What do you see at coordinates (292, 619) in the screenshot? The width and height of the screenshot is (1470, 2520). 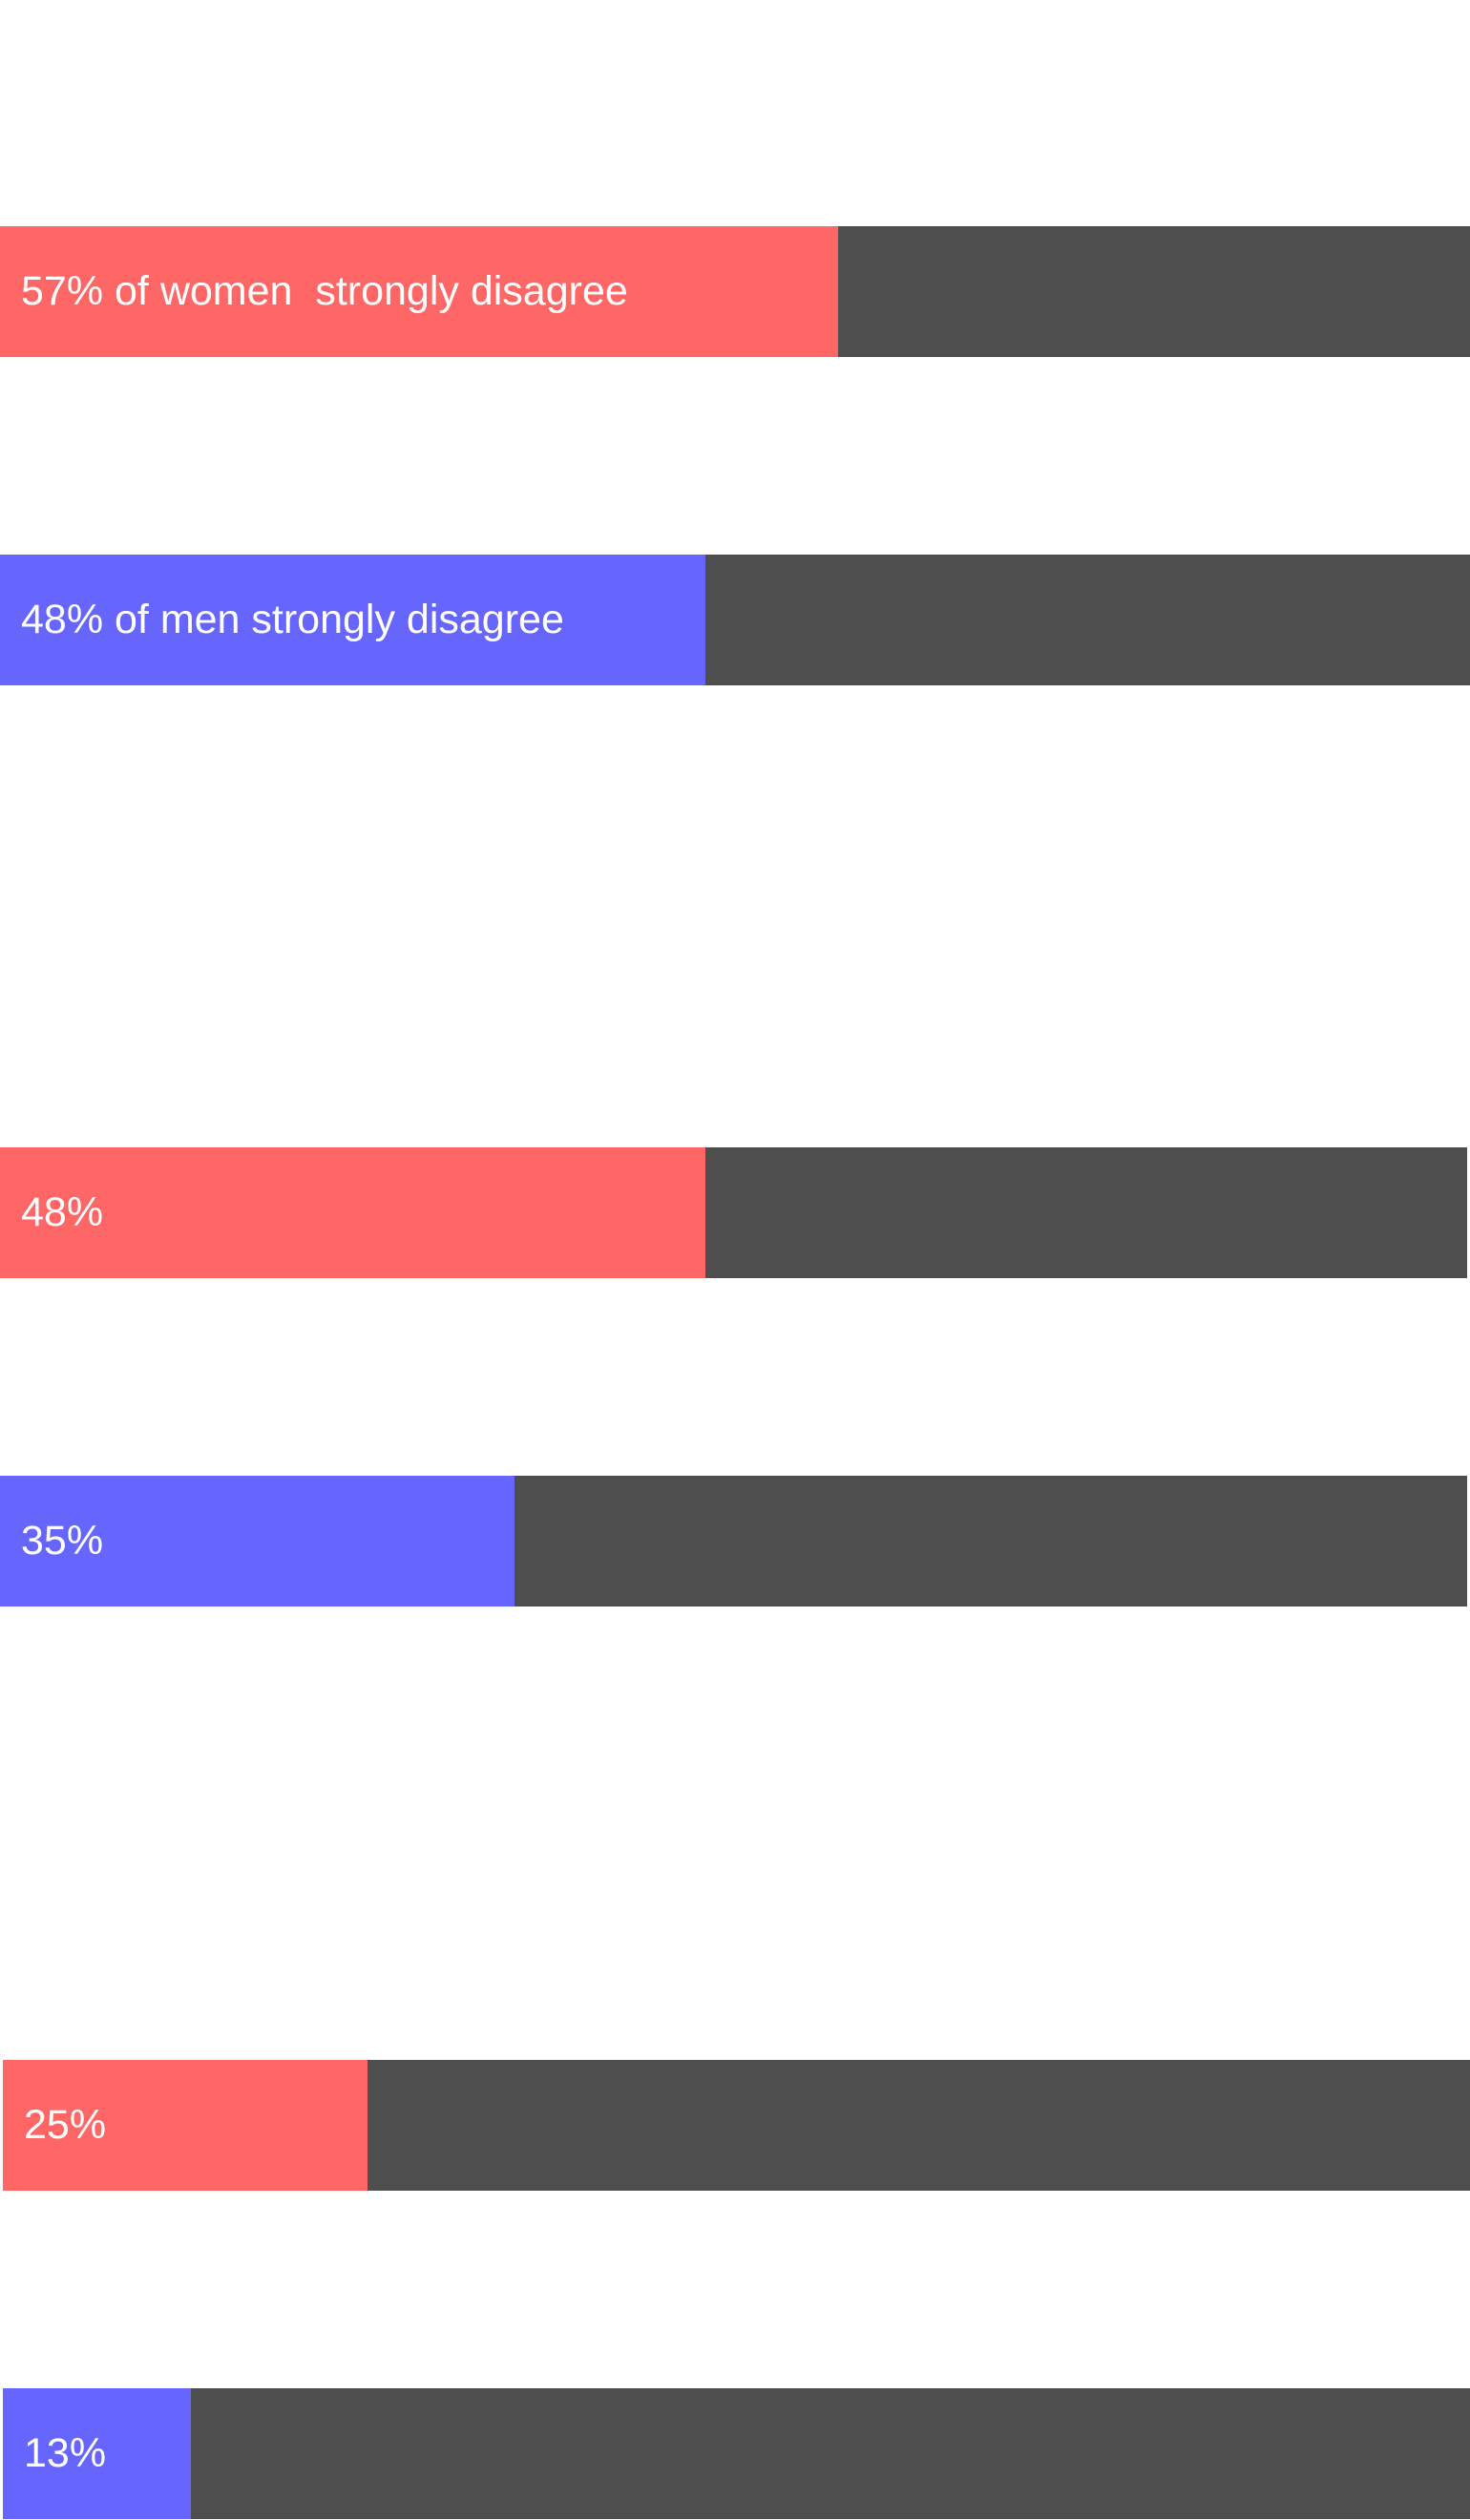 I see `bar-label-men: 48% of men strongly disagree` at bounding box center [292, 619].